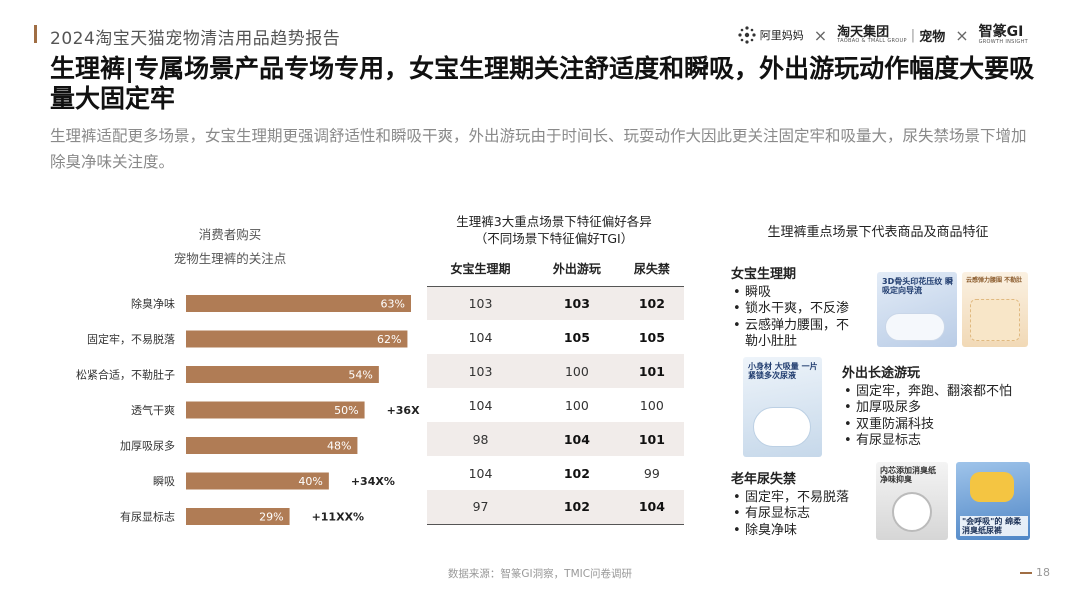 The width and height of the screenshot is (1080, 608). I want to click on zhikuan-name: 智篆GI, so click(1001, 32).